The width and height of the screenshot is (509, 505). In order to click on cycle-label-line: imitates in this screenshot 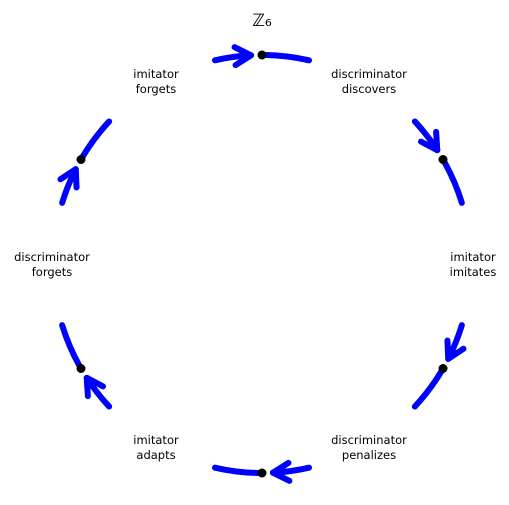, I will do `click(473, 272)`.